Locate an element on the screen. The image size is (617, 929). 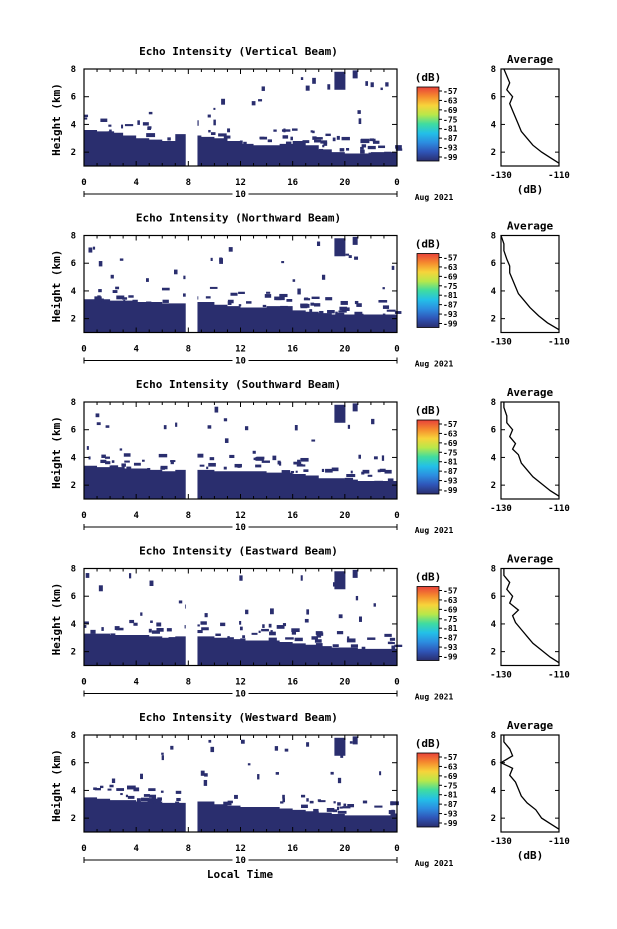
y-tick-label: 6 is located at coordinates (73, 764).